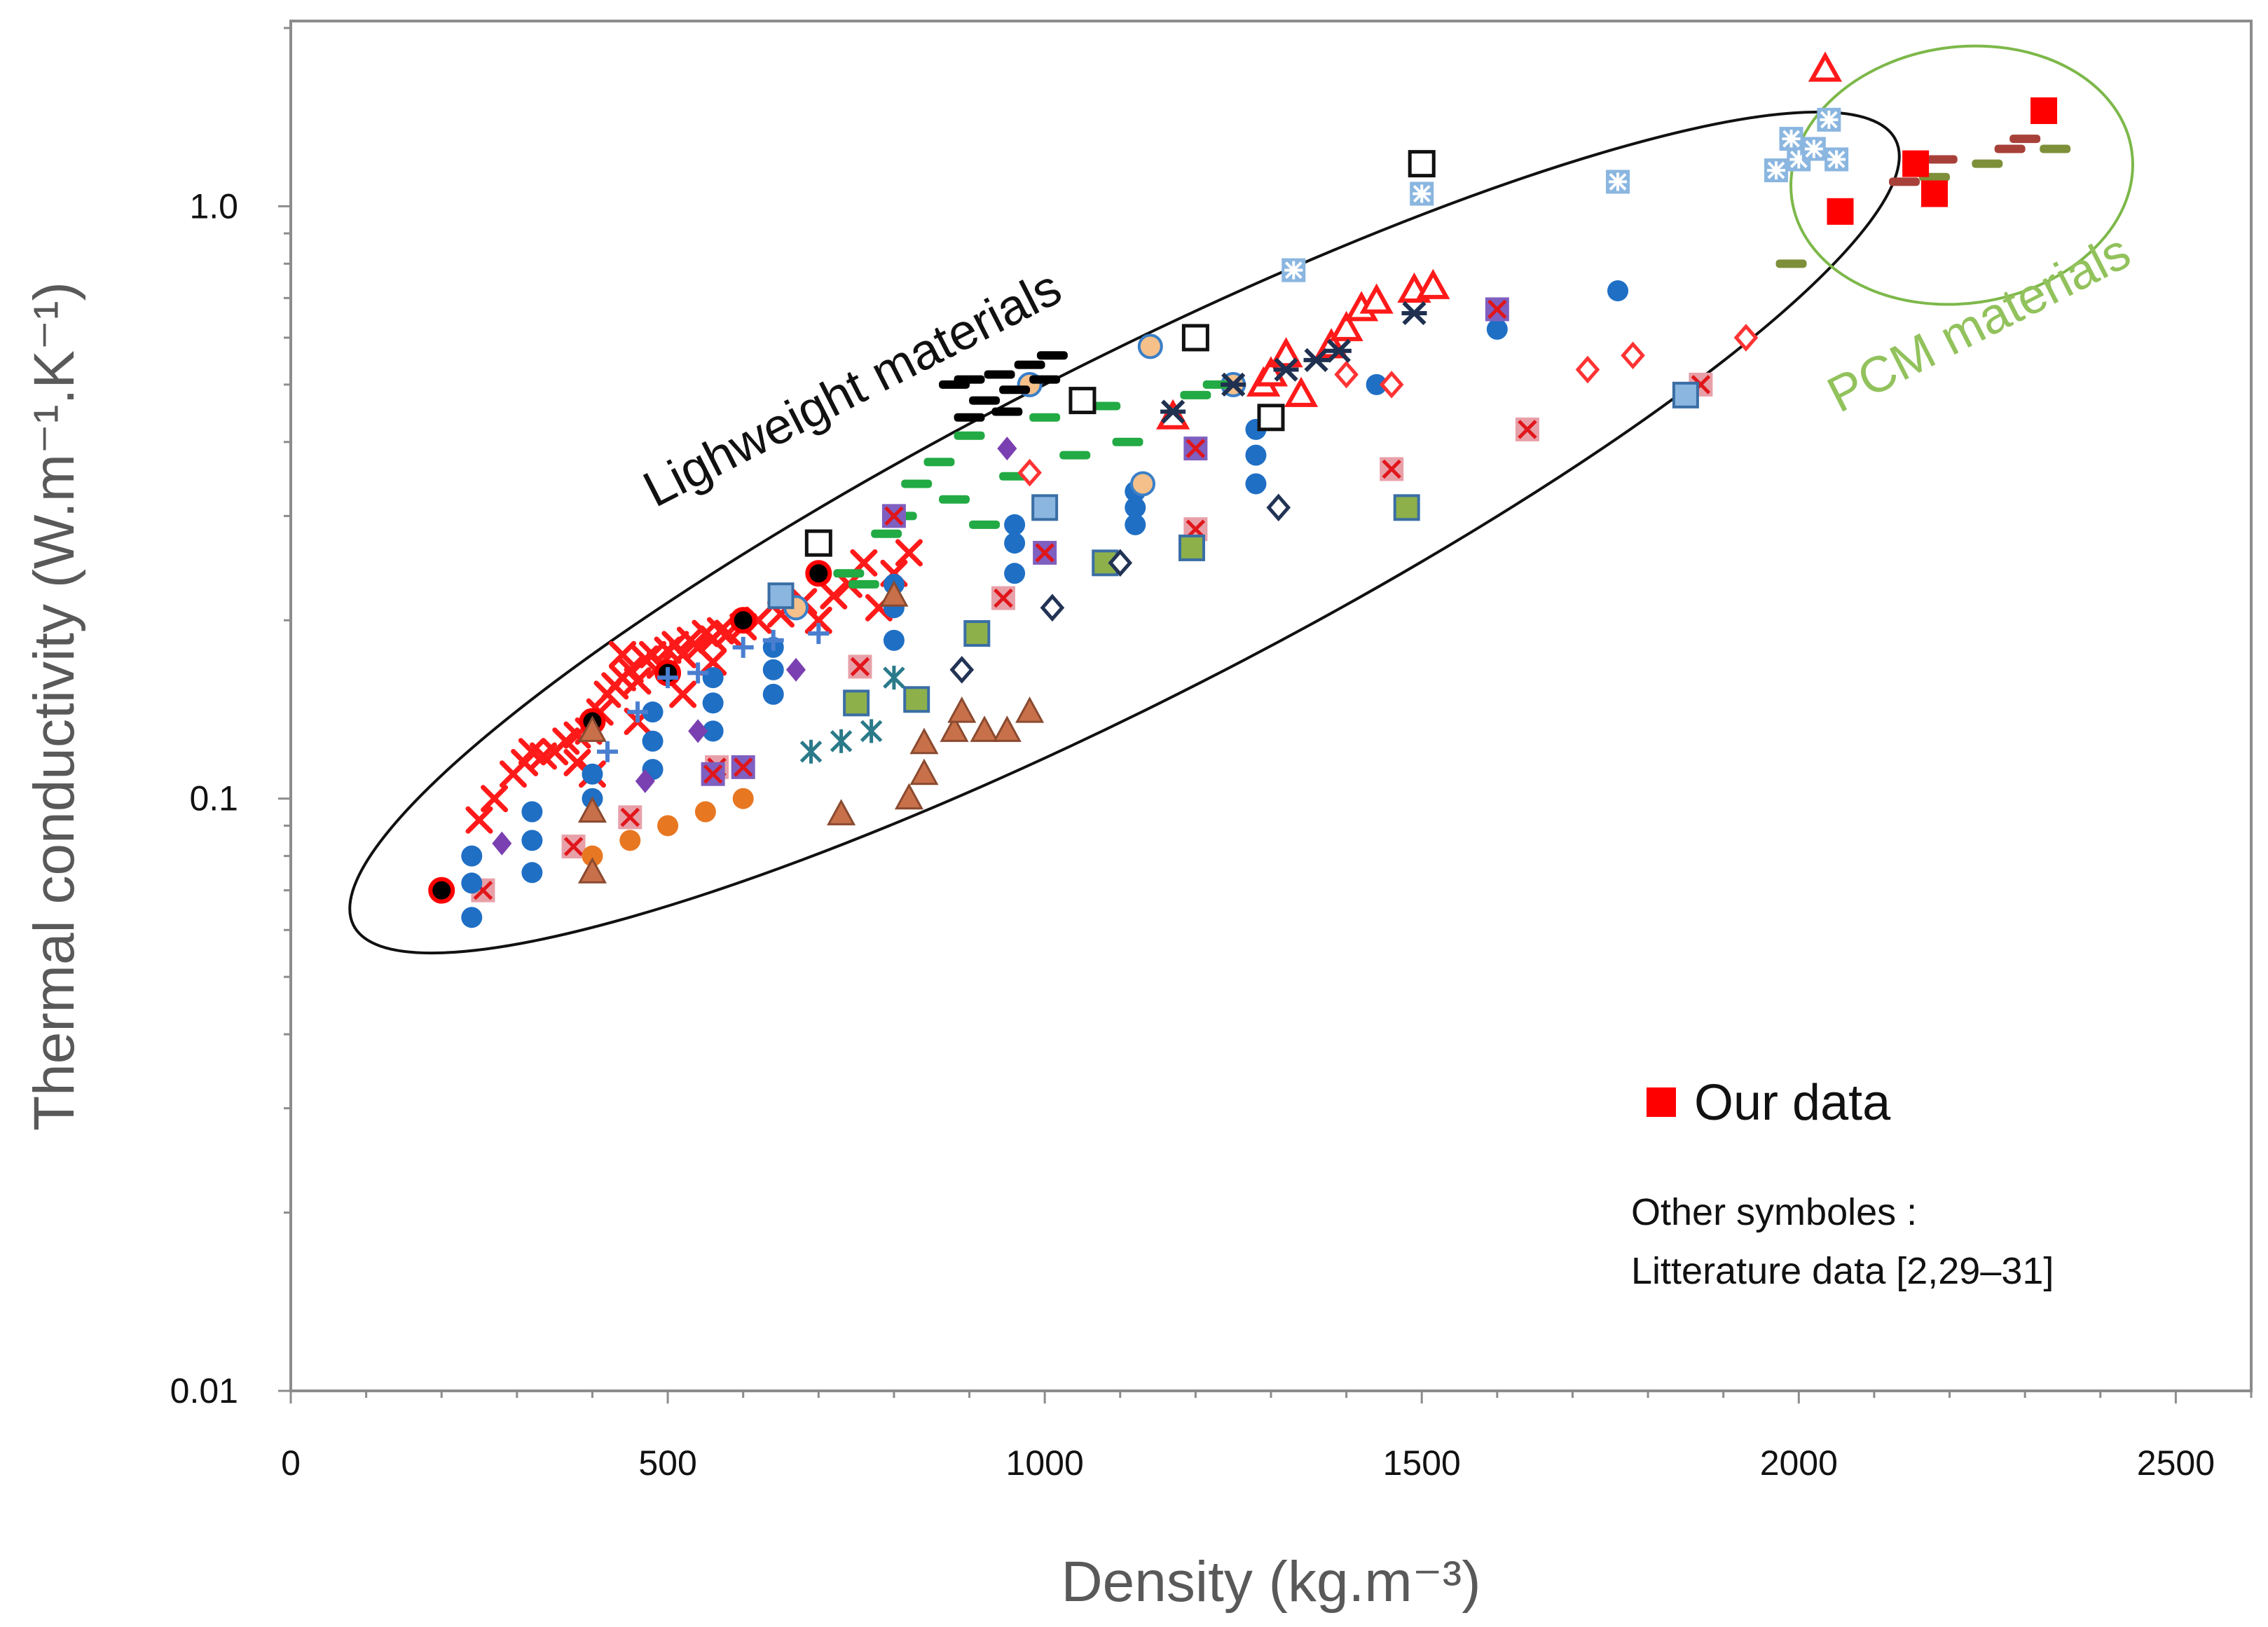  What do you see at coordinates (1422, 1463) in the screenshot?
I see `x-tick-label: 1500` at bounding box center [1422, 1463].